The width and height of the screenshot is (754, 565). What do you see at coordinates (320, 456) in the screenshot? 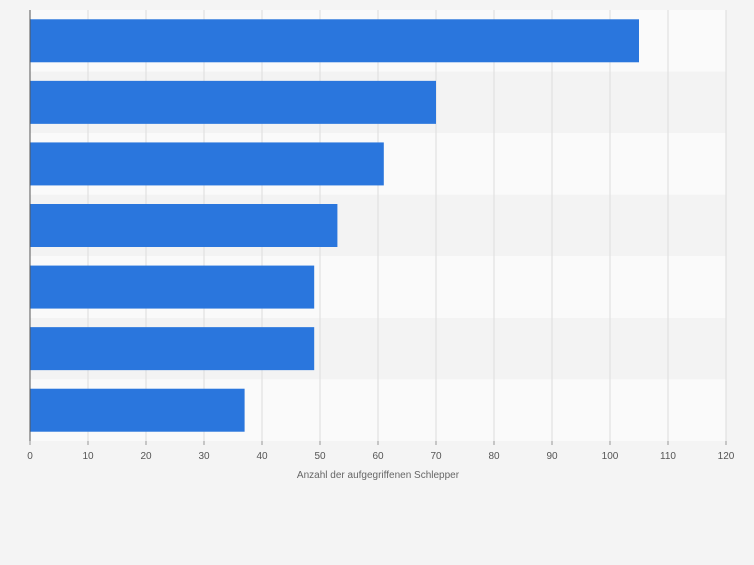
I see `x-tick-label: 50` at bounding box center [320, 456].